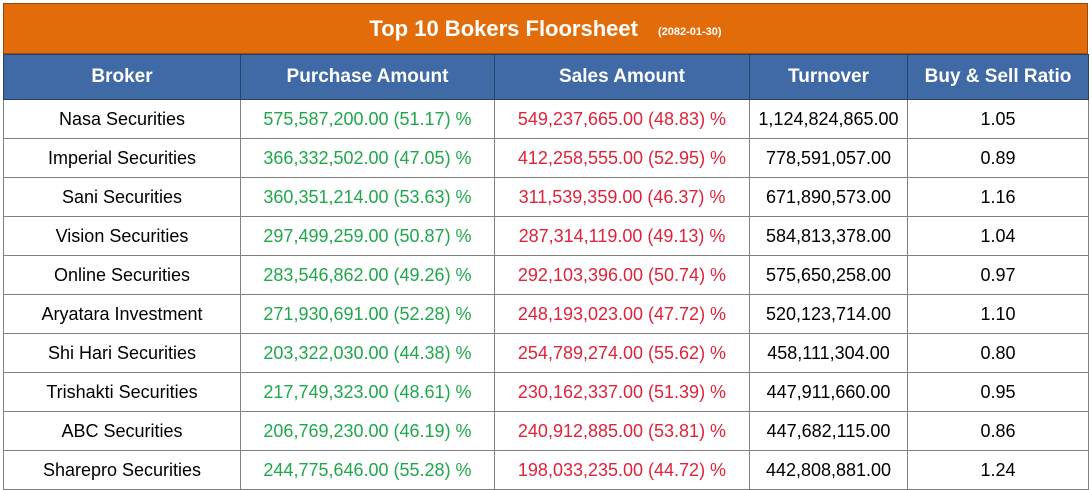 The width and height of the screenshot is (1092, 490). What do you see at coordinates (122, 275) in the screenshot?
I see `broker-cell: Online Securities` at bounding box center [122, 275].